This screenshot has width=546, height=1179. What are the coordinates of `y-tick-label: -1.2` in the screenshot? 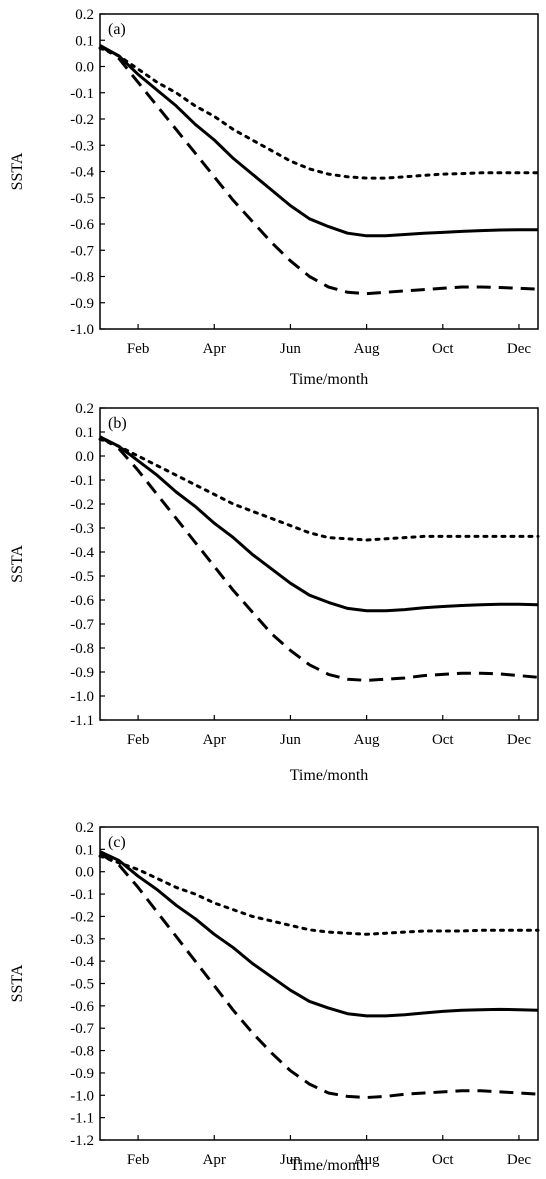 It's located at (82, 1141).